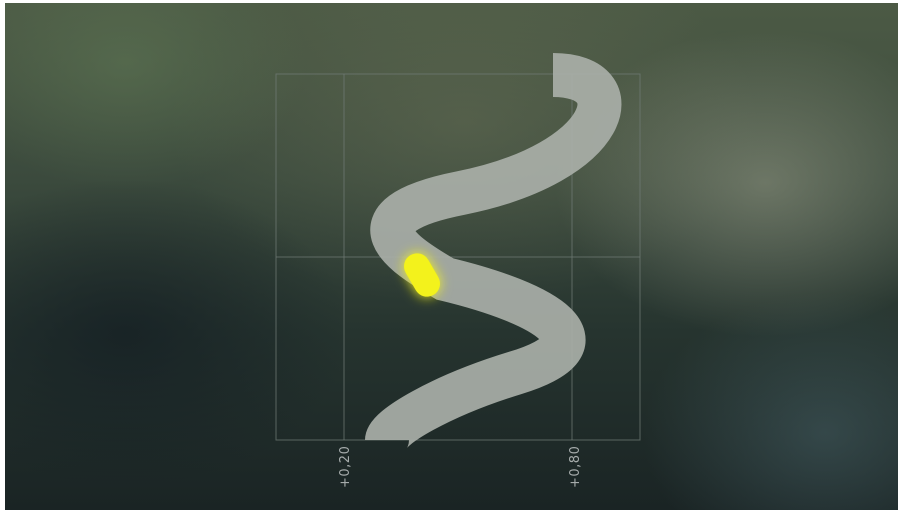 This screenshot has height=515, width=903. I want to click on player-icon, so click(422, 275).